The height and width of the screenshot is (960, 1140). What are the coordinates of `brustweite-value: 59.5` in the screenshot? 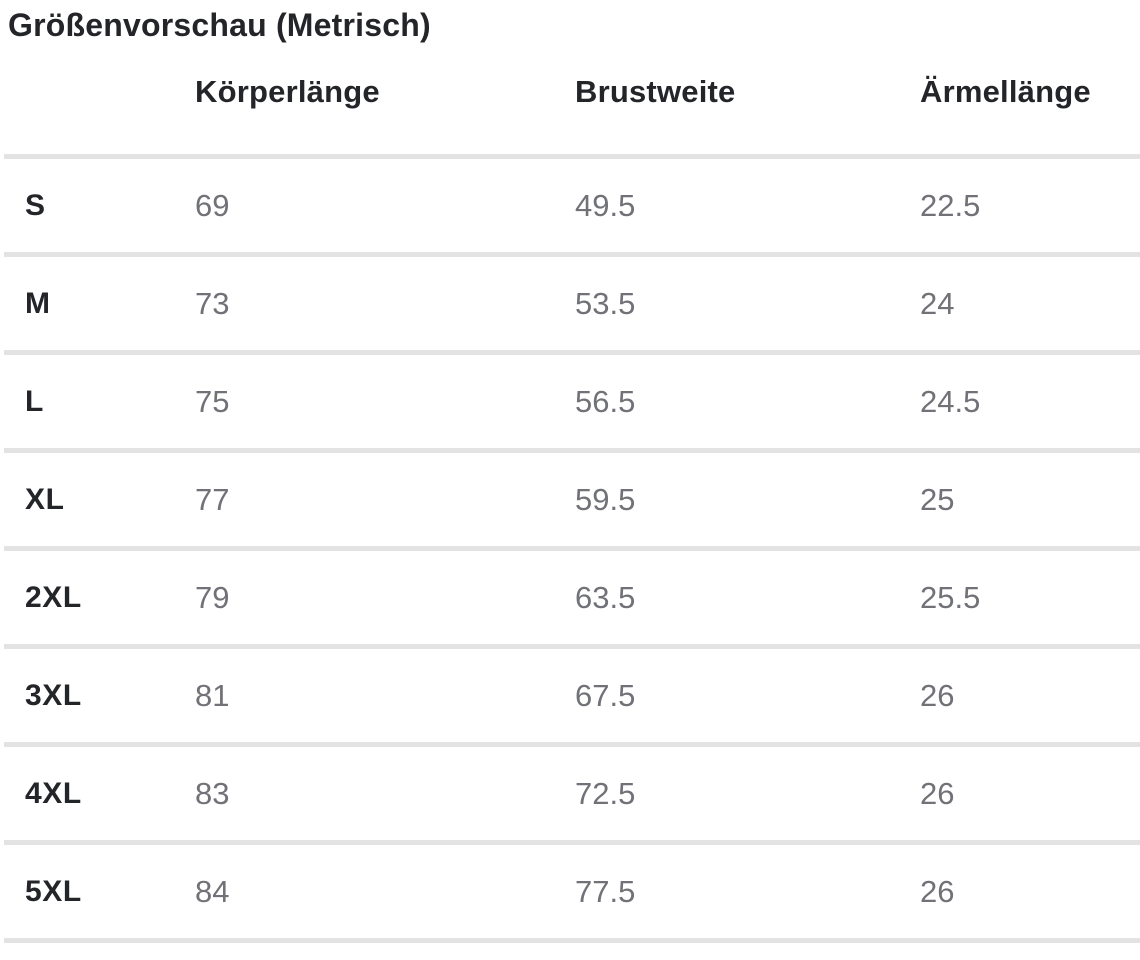 It's located at (605, 499).